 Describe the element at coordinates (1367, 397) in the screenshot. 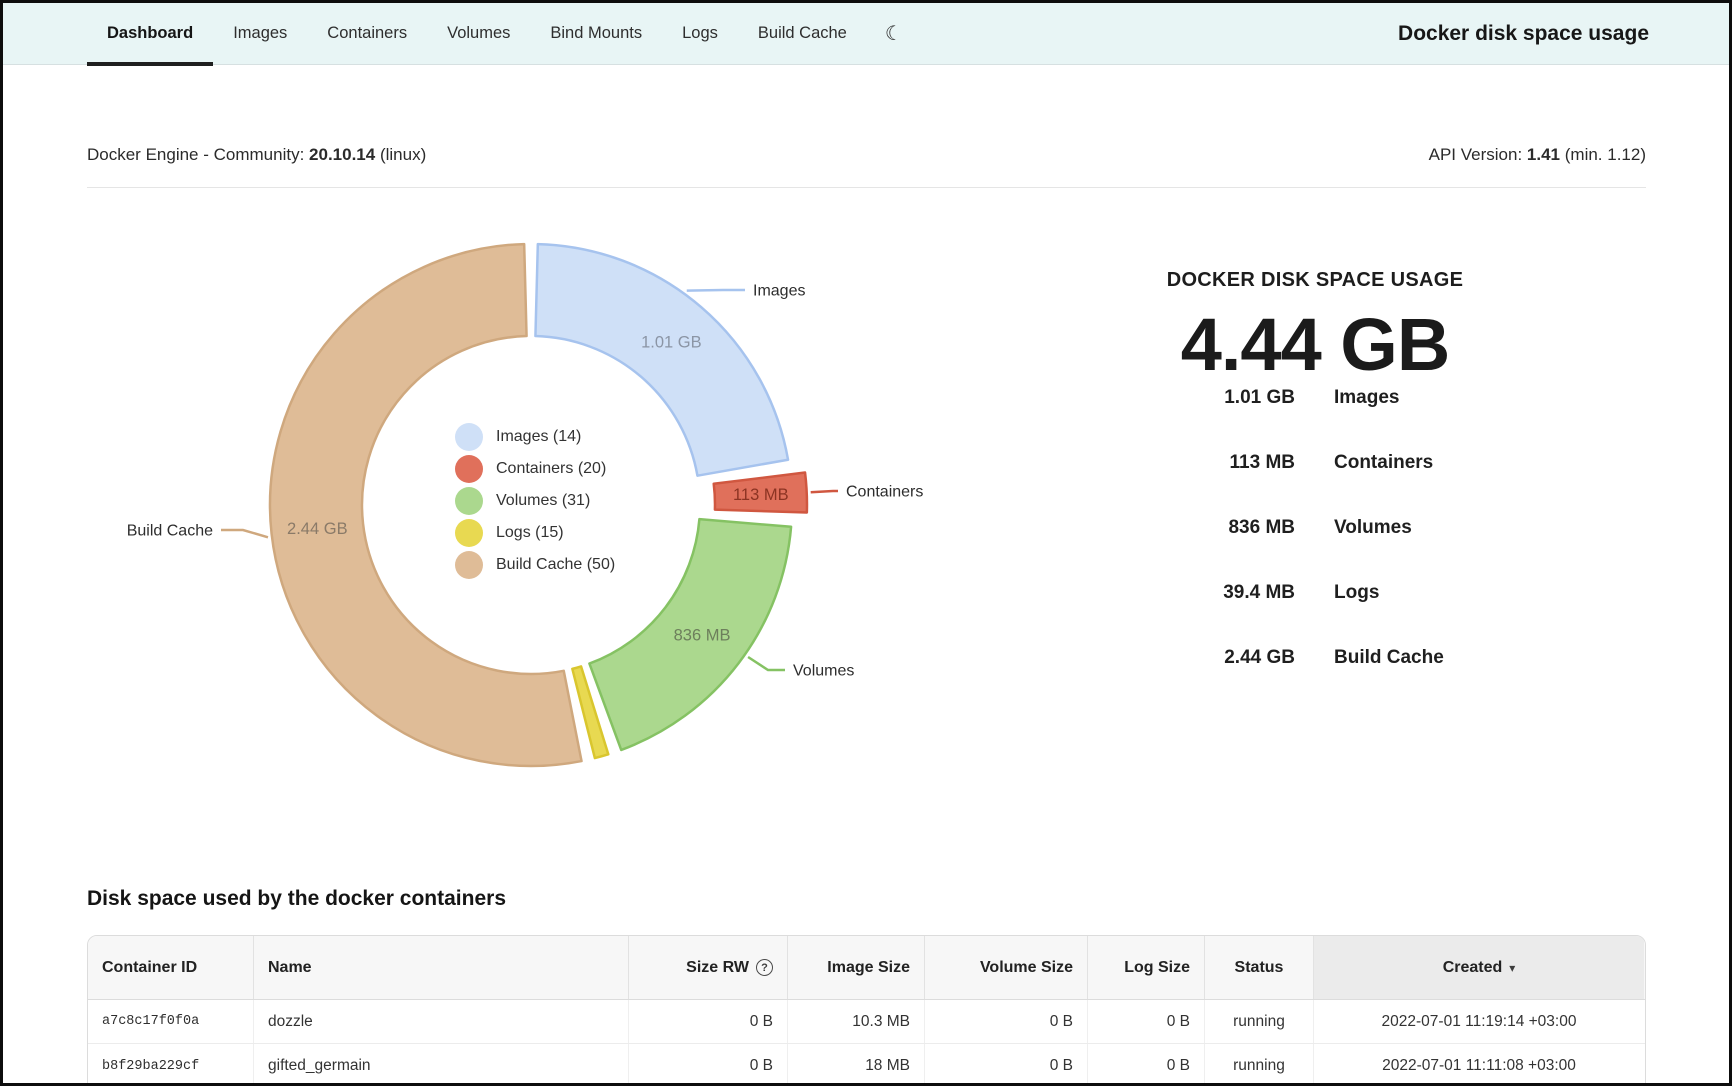

I see `summary-label: Images` at that location.